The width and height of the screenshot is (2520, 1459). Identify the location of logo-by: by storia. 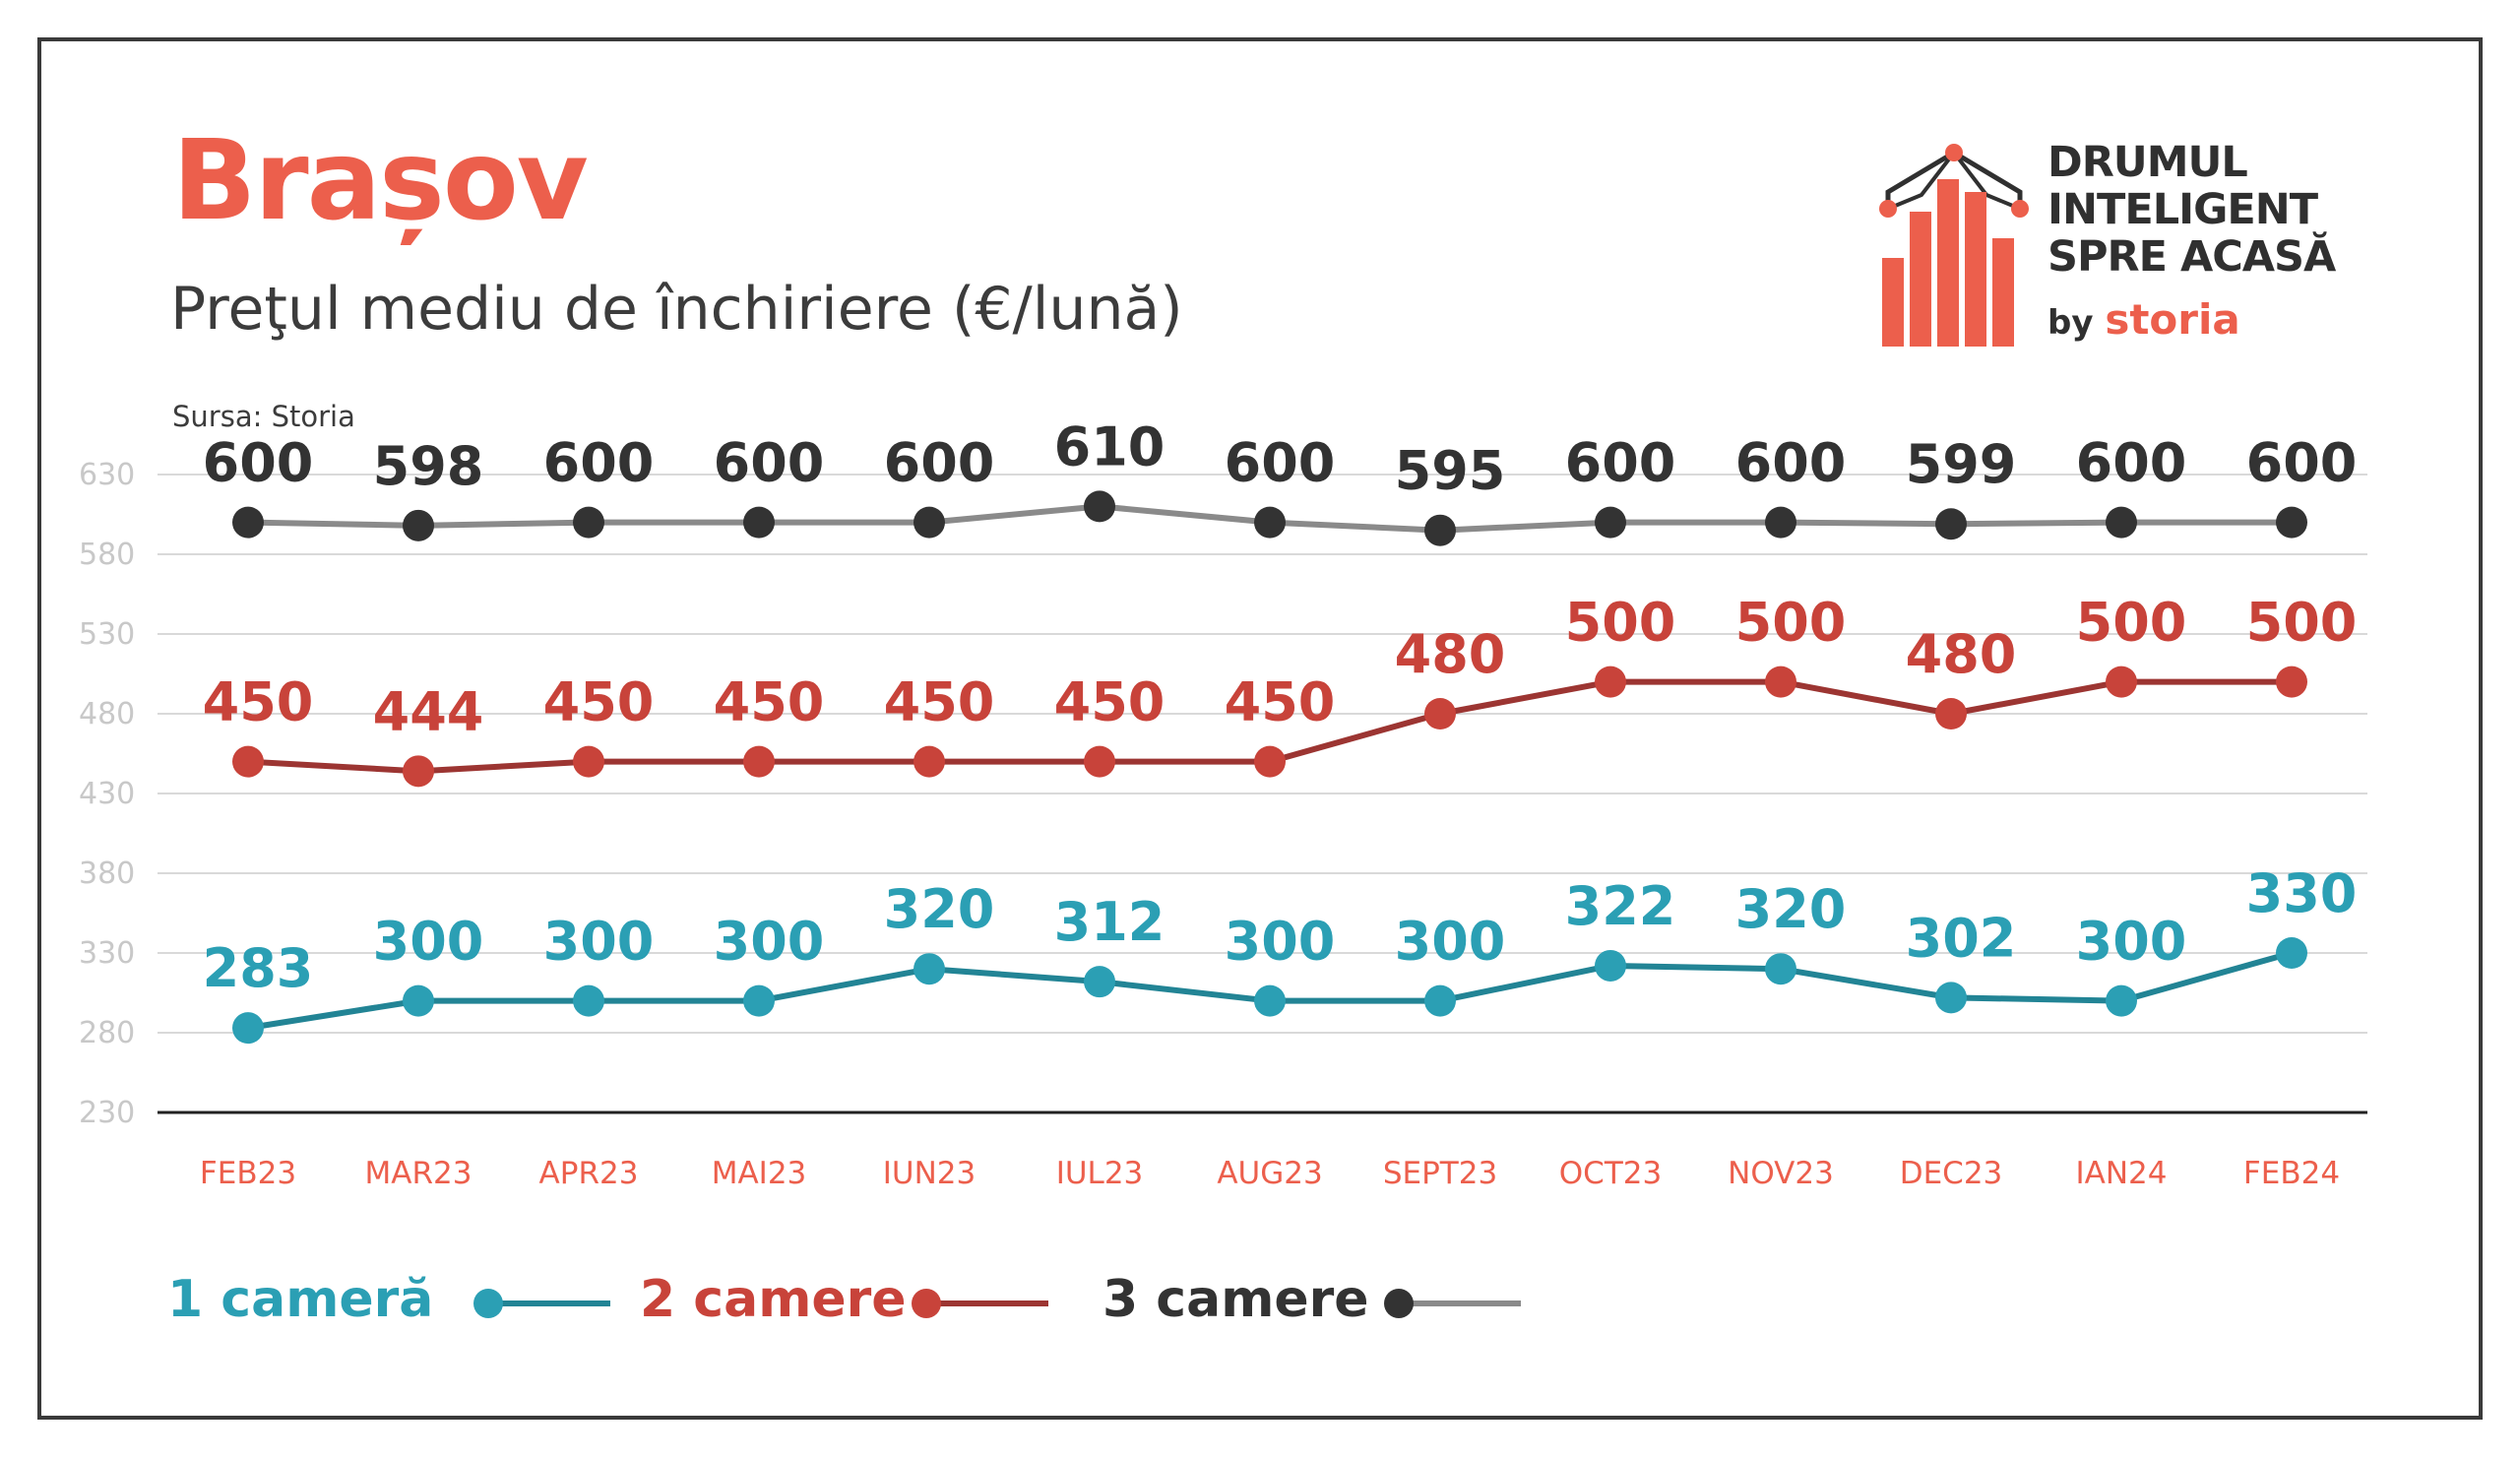
(2144, 319).